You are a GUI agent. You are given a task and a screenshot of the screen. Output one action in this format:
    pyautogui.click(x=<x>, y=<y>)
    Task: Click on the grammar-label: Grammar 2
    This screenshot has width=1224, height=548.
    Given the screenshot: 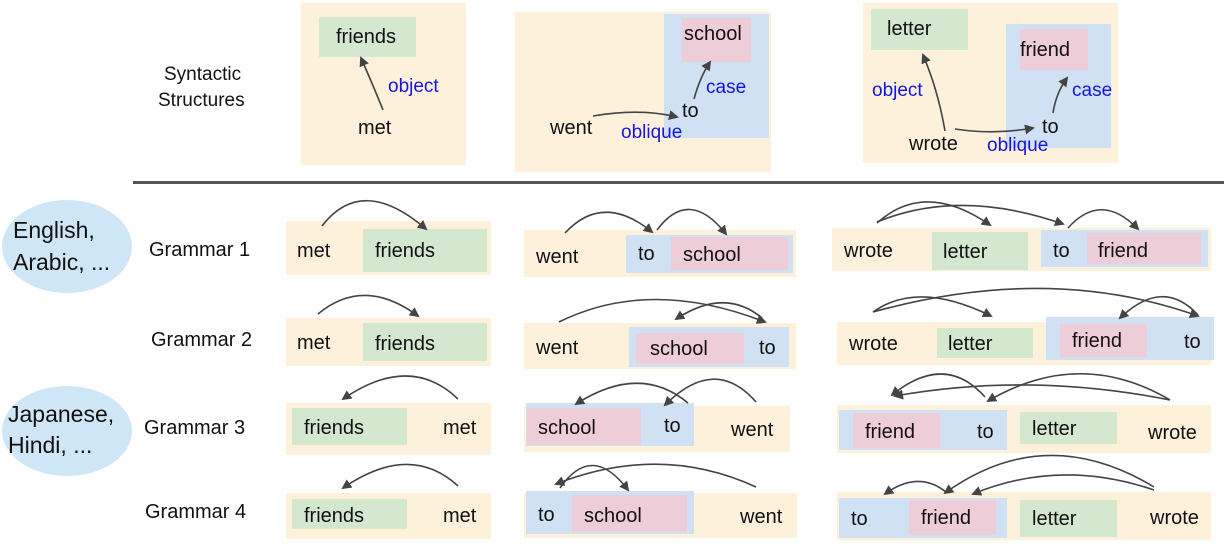 What is the action you would take?
    pyautogui.click(x=202, y=340)
    